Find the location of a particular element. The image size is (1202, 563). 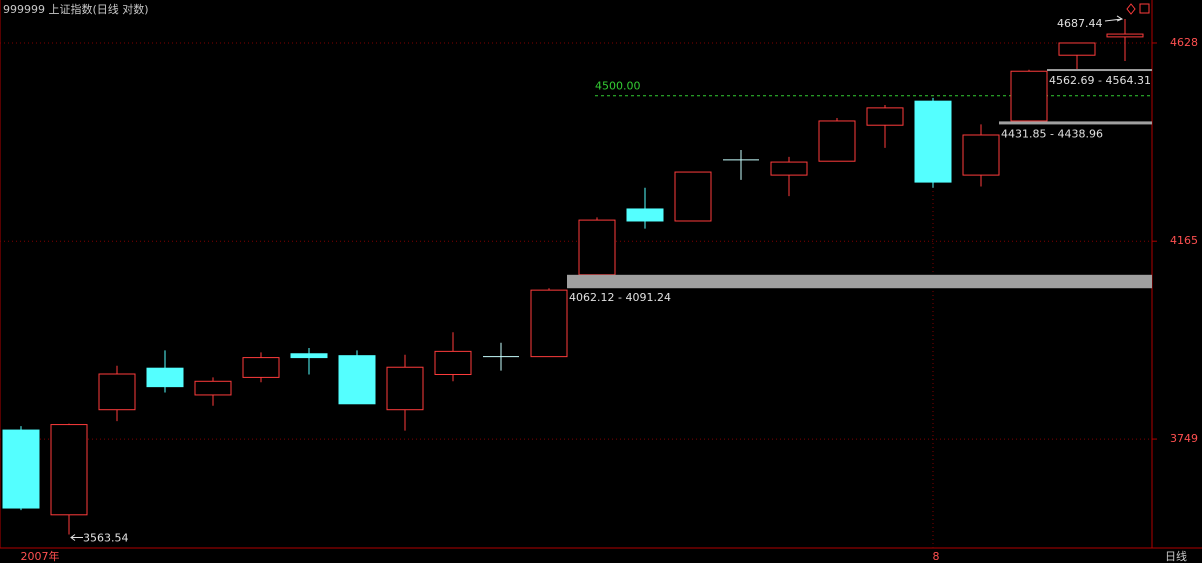

y-tick-label: 4628 is located at coordinates (1184, 42).